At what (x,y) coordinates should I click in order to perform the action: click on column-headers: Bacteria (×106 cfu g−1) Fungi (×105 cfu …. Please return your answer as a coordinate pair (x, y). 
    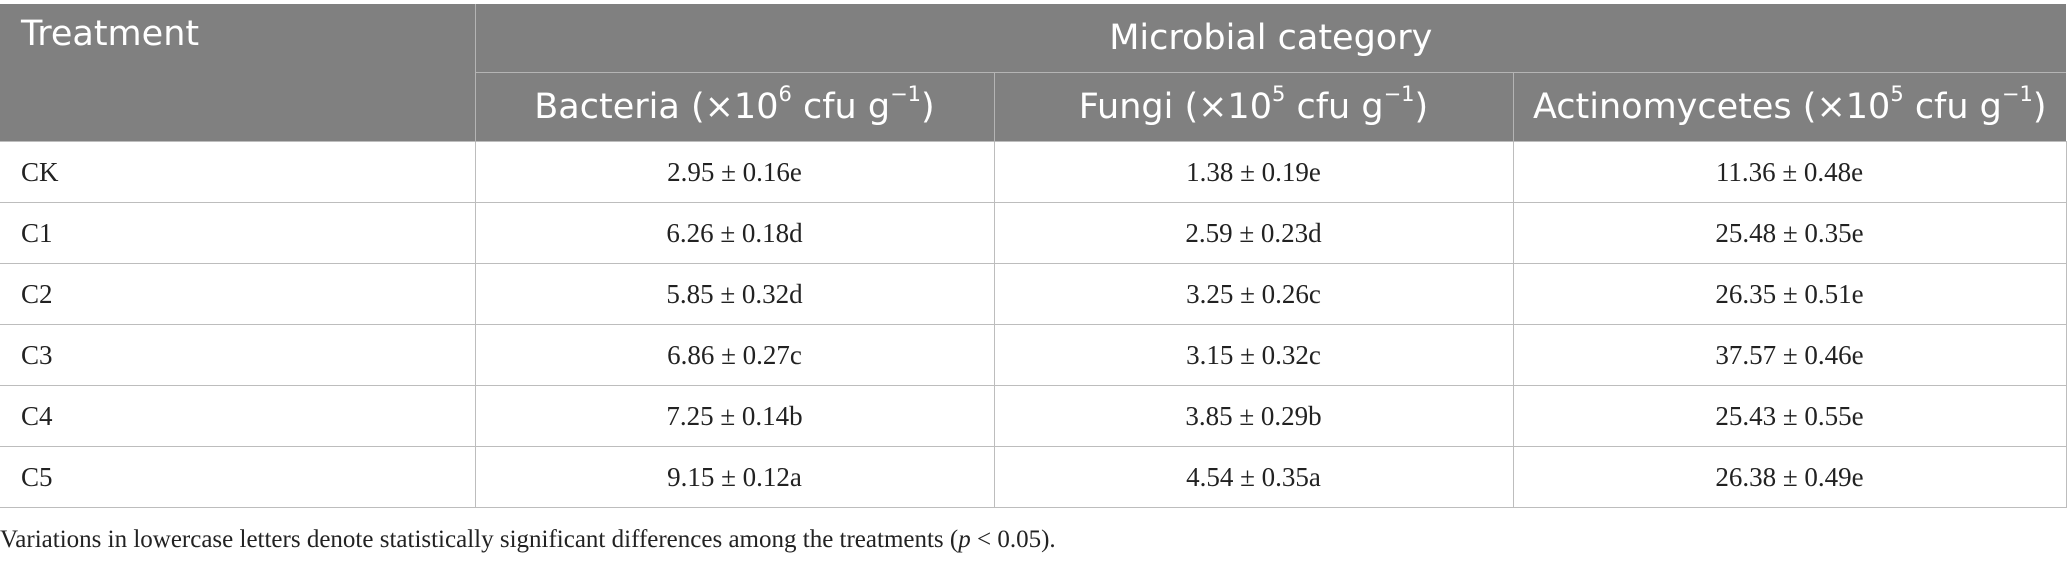
    Looking at the image, I should click on (1033, 107).